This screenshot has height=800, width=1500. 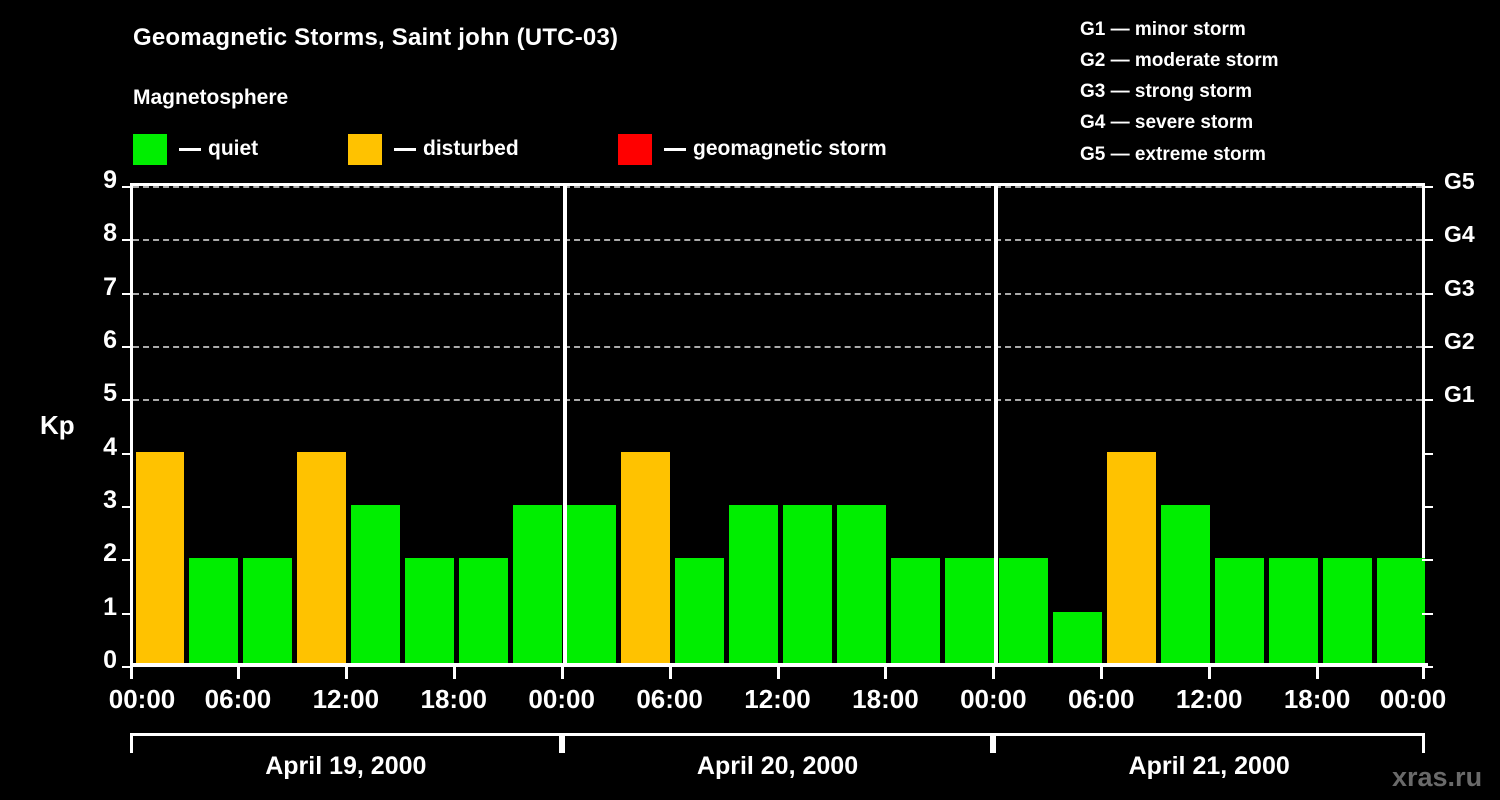 What do you see at coordinates (1459, 181) in the screenshot?
I see `g-scale-label-g5: G5` at bounding box center [1459, 181].